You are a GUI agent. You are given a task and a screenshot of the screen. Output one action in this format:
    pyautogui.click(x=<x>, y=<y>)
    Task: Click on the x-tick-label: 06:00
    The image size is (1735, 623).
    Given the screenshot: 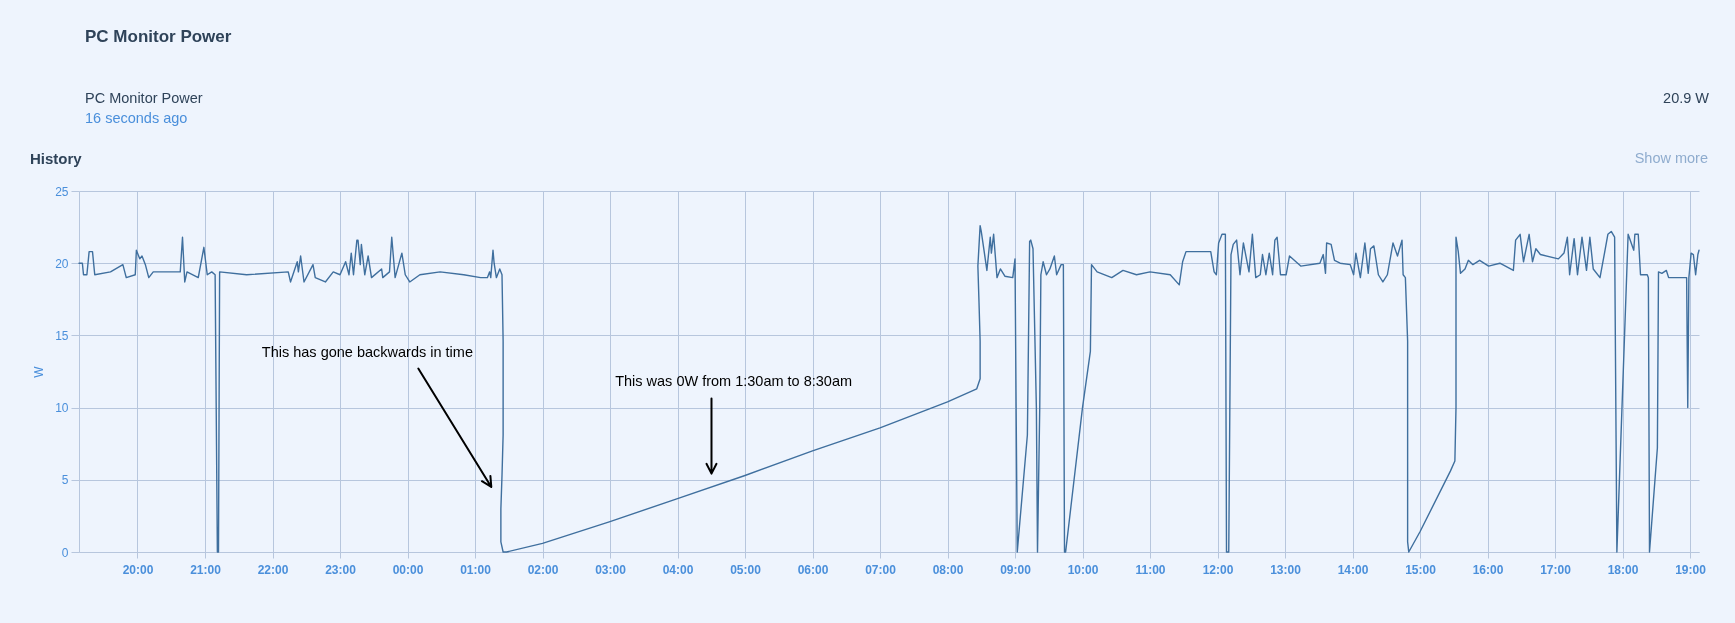 What is the action you would take?
    pyautogui.click(x=813, y=569)
    